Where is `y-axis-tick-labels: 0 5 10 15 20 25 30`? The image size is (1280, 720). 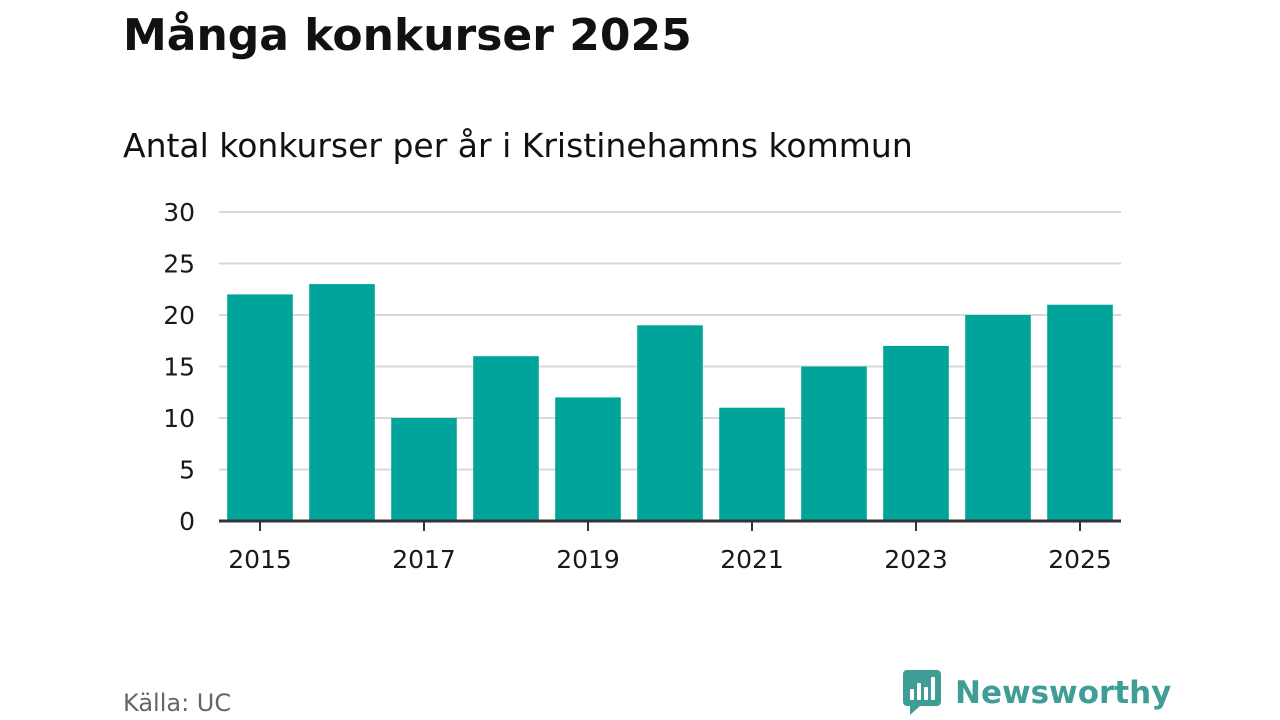
y-axis-tick-labels: 0 5 10 15 20 25 30 is located at coordinates (179, 367).